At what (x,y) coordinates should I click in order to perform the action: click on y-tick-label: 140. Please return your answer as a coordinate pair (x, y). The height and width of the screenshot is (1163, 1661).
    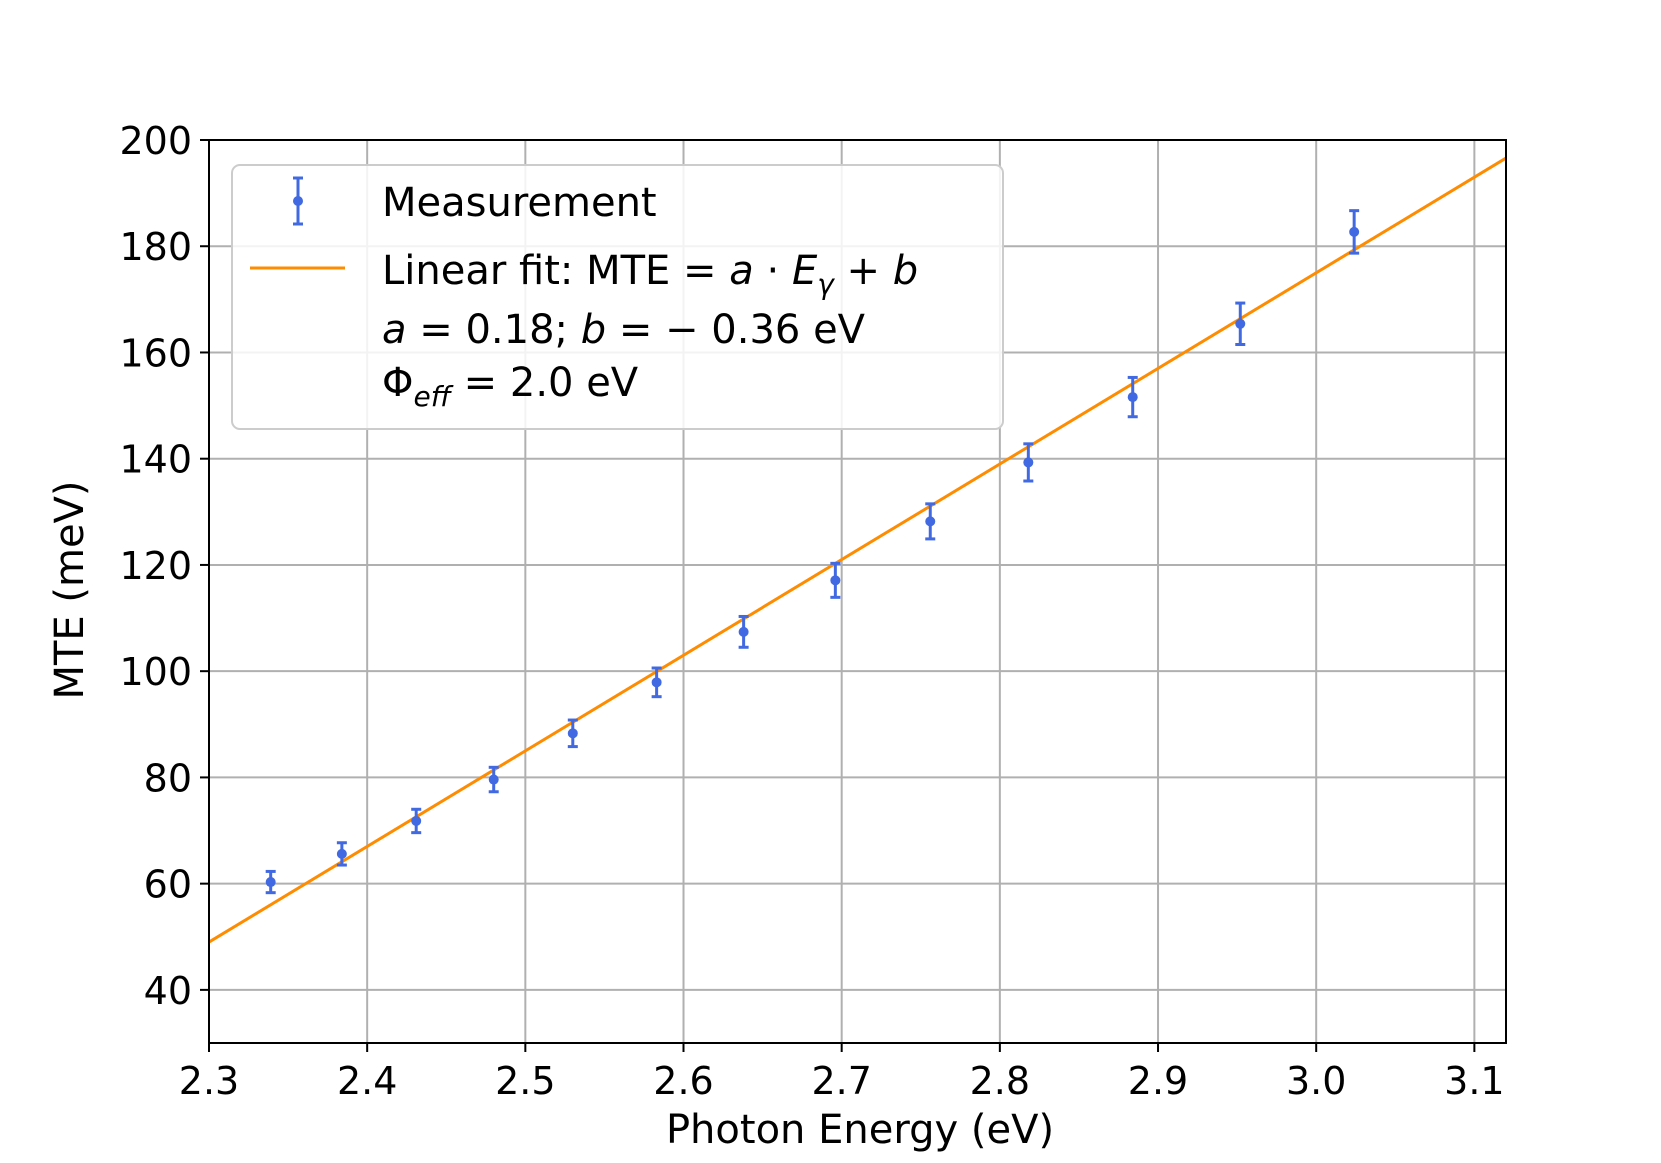
    Looking at the image, I should click on (155, 460).